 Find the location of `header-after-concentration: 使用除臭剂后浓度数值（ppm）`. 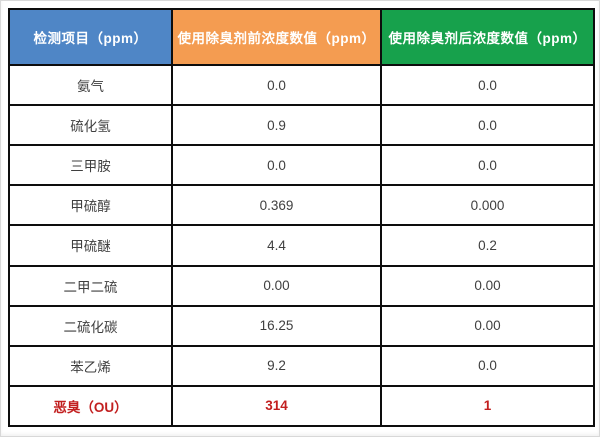

header-after-concentration: 使用除臭剂后浓度数值（ppm） is located at coordinates (487, 37).